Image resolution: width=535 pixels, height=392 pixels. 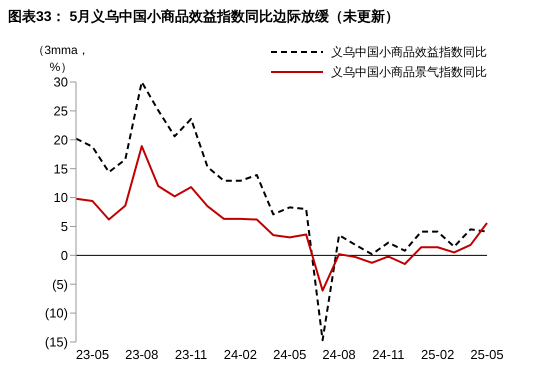 I want to click on x-tick-label: 24-08, so click(x=339, y=354).